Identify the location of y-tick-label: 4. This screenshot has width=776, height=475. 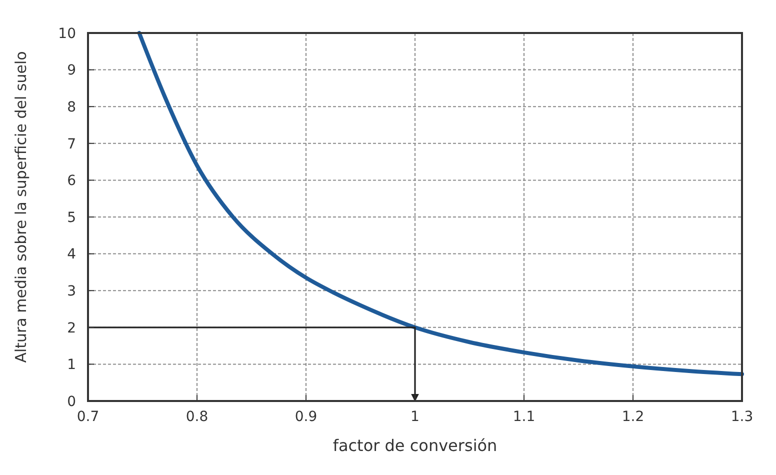
(71, 254).